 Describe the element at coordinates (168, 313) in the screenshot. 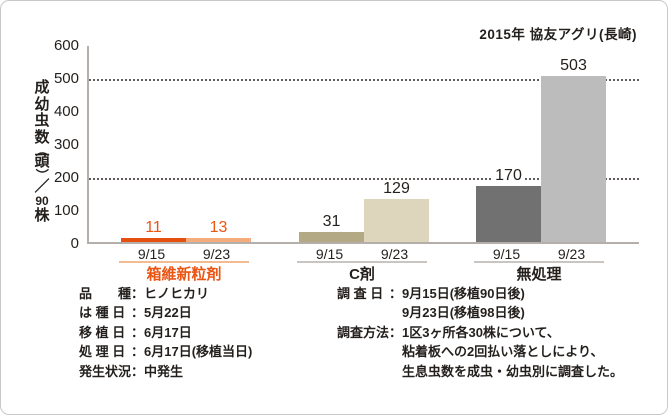

I see `cultivation-info-value: 5月22日` at that location.